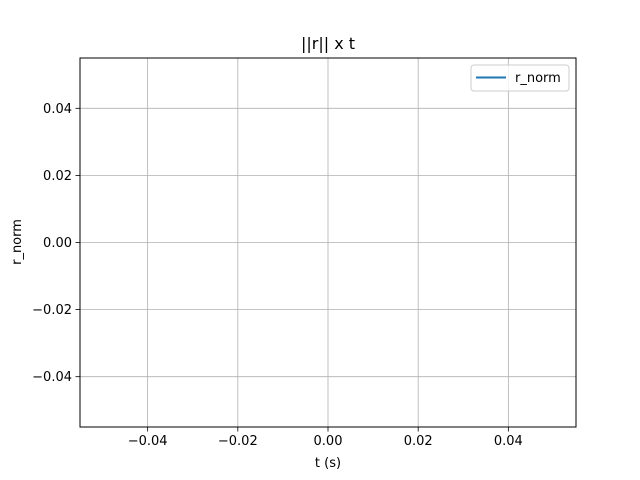  What do you see at coordinates (52, 310) in the screenshot?
I see `y-tick-label: −0.02` at bounding box center [52, 310].